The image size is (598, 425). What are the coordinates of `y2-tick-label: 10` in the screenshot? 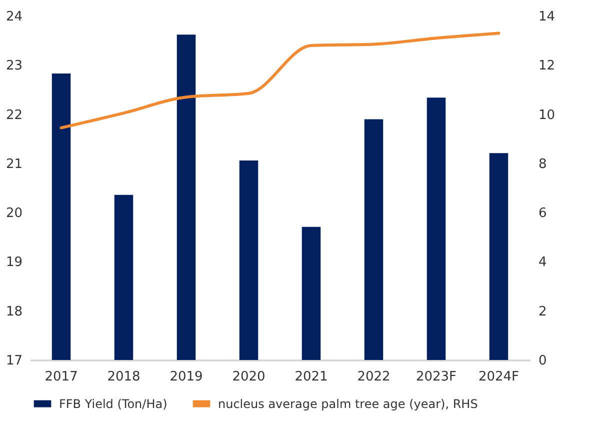 It's located at (547, 115).